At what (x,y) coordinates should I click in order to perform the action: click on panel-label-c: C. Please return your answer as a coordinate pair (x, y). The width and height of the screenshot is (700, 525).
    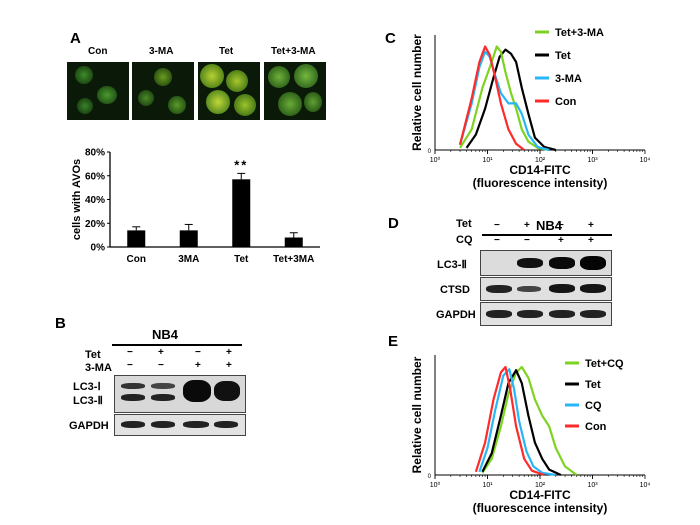
    Looking at the image, I should click on (390, 38).